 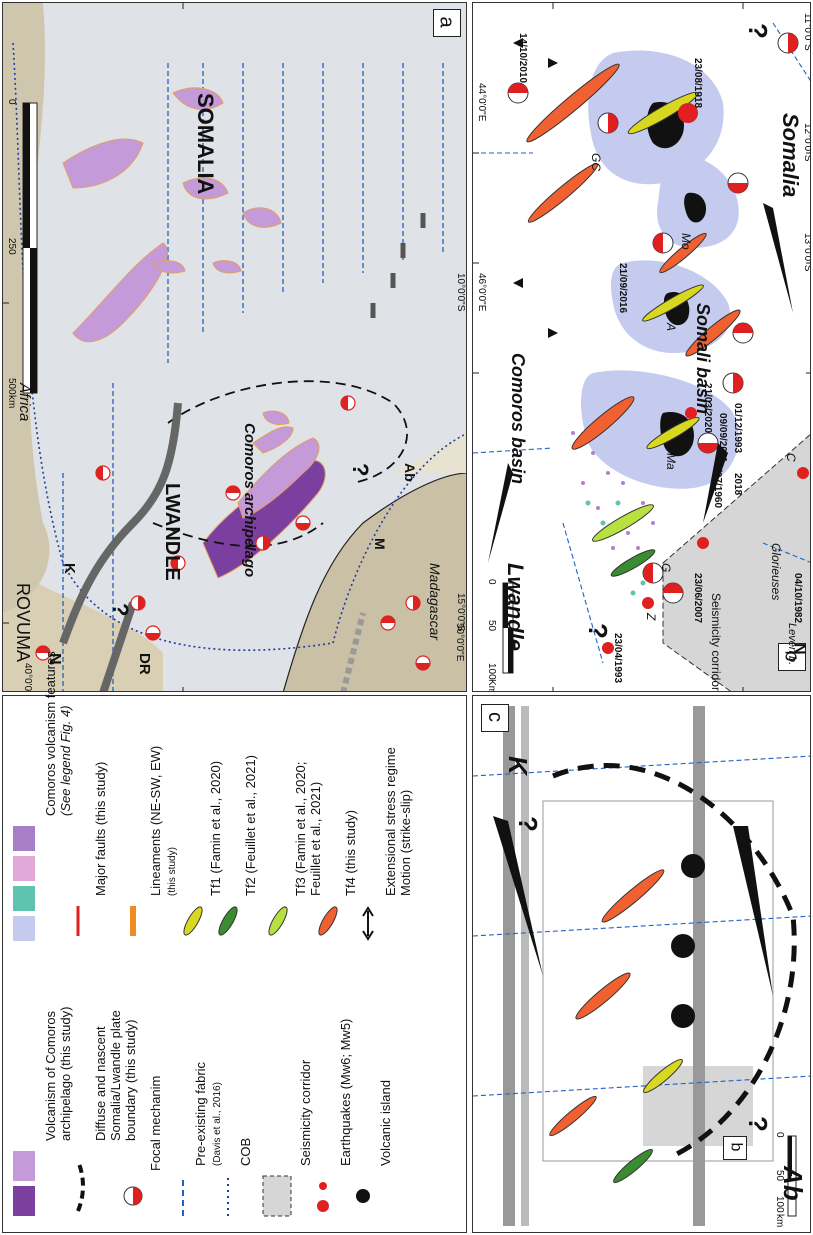 I want to click on spreading-marks, so click(x=398, y=265).